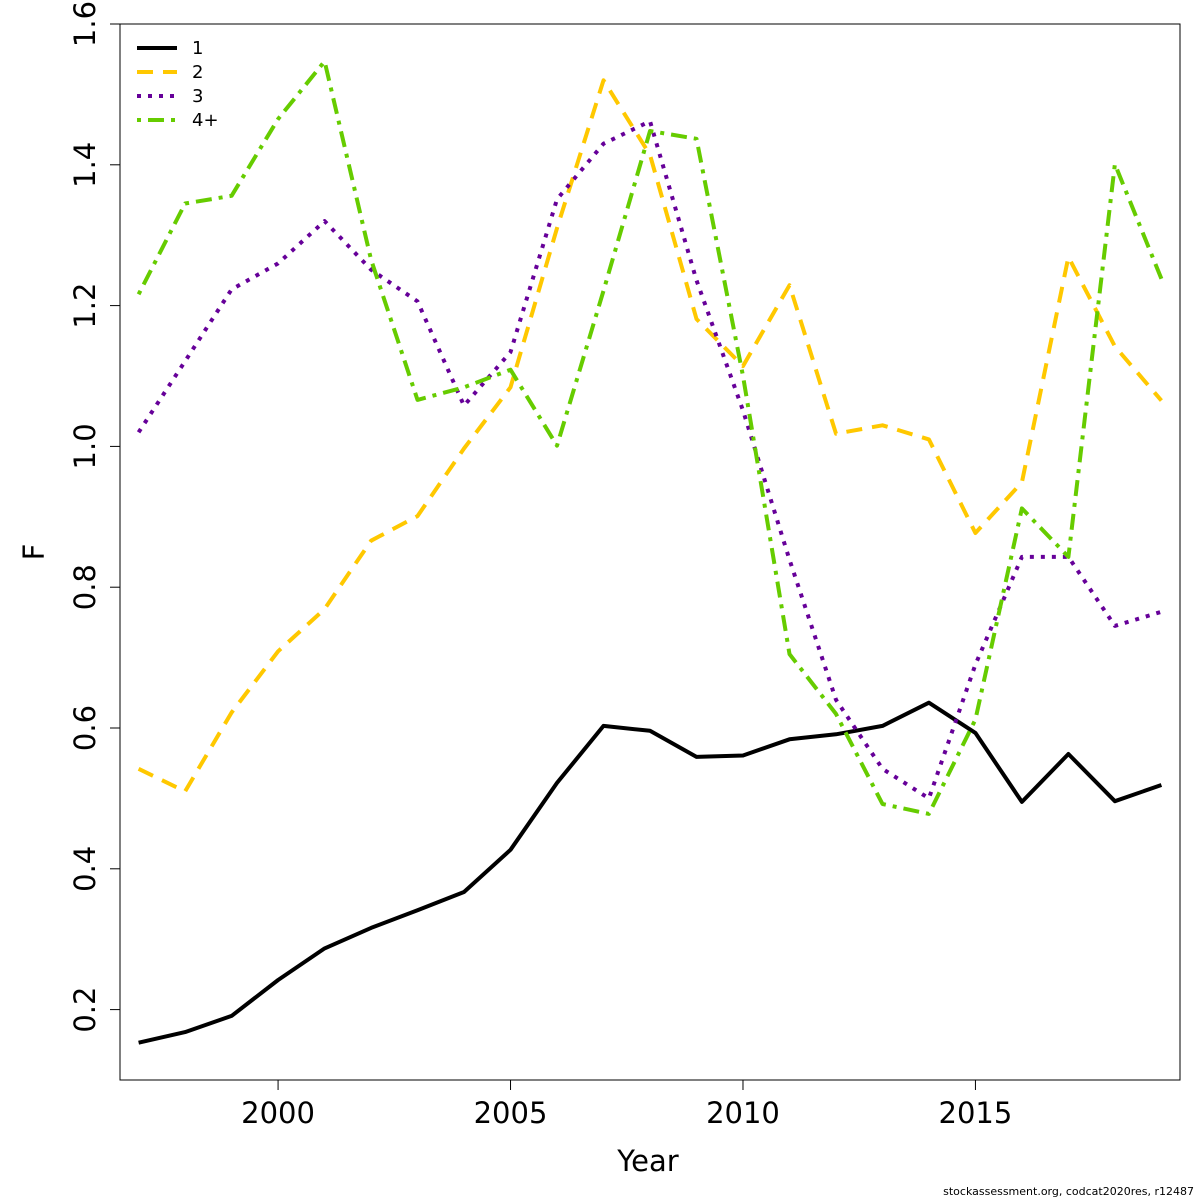 Image resolution: width=1200 pixels, height=1200 pixels. I want to click on y-tick-label: 1.0, so click(85, 446).